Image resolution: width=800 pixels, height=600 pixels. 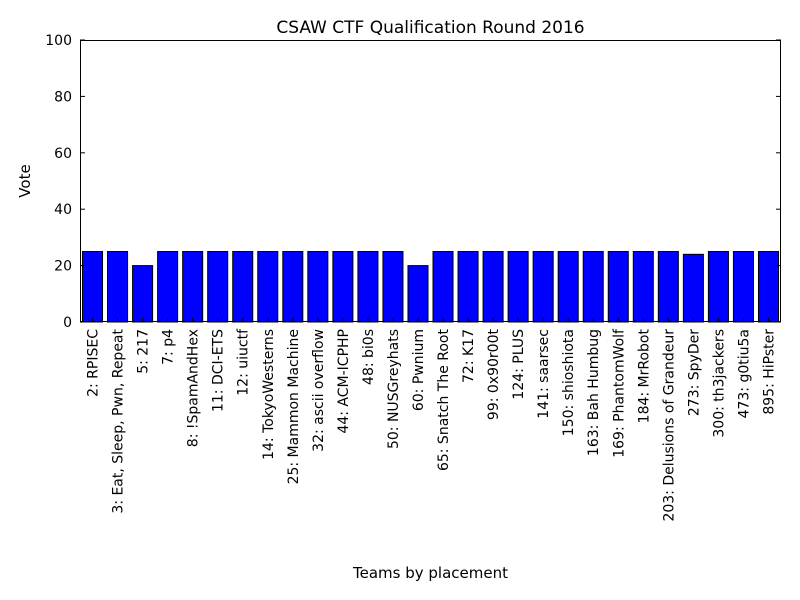 What do you see at coordinates (669, 425) in the screenshot?
I see `x-tick-label: 203: Delusions of Grandeur` at bounding box center [669, 425].